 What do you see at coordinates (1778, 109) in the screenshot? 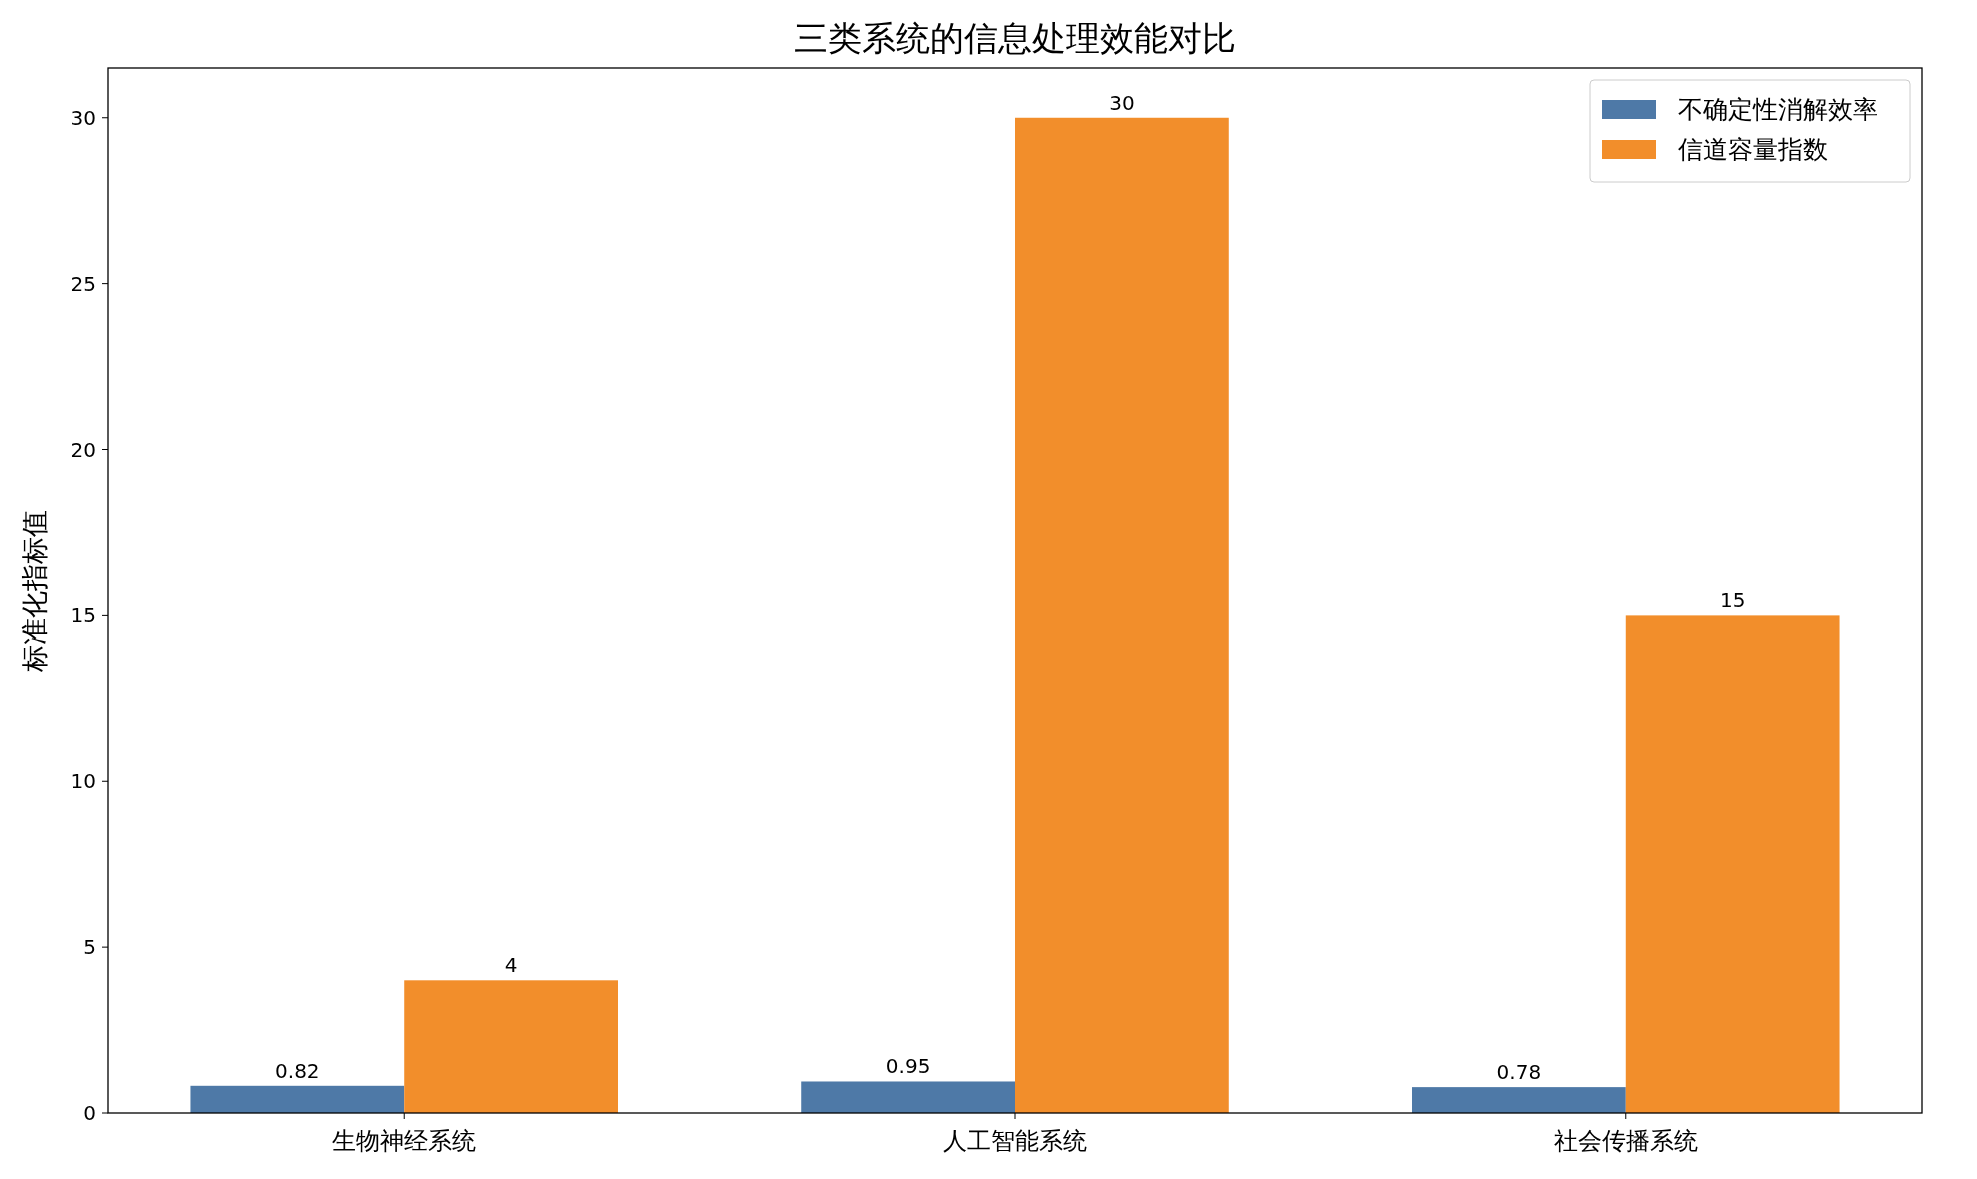
I see `legend-label: 不确定性消解效率` at bounding box center [1778, 109].